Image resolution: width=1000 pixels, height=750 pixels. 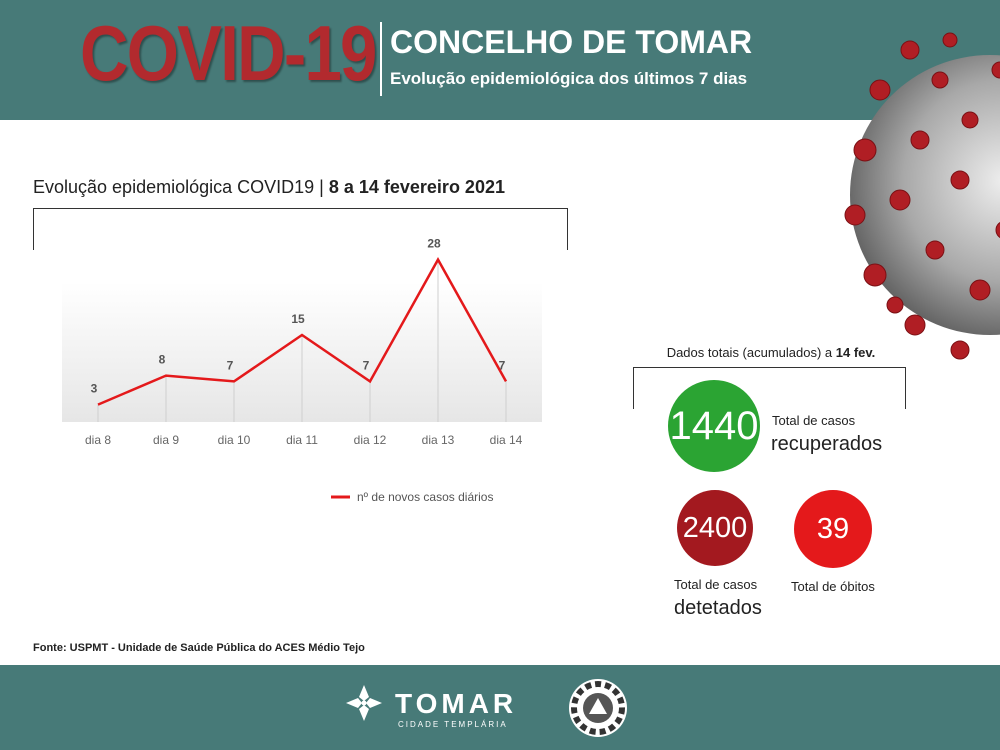 I want to click on x-tick-label: dia 11, so click(x=302, y=440).